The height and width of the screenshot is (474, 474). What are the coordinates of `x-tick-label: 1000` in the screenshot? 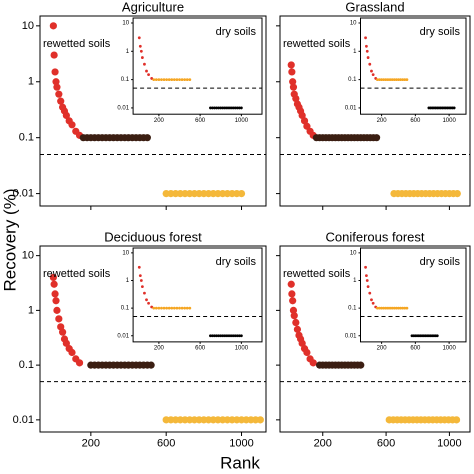 It's located at (242, 121).